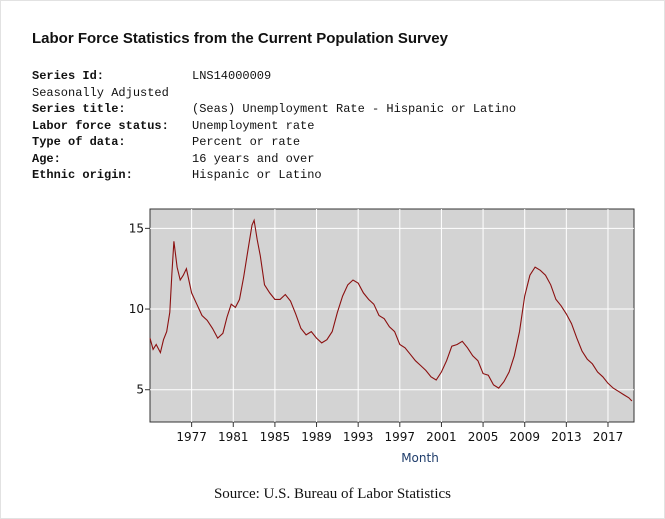 This screenshot has width=665, height=519. Describe the element at coordinates (566, 437) in the screenshot. I see `x-tick-label: 2013` at that location.